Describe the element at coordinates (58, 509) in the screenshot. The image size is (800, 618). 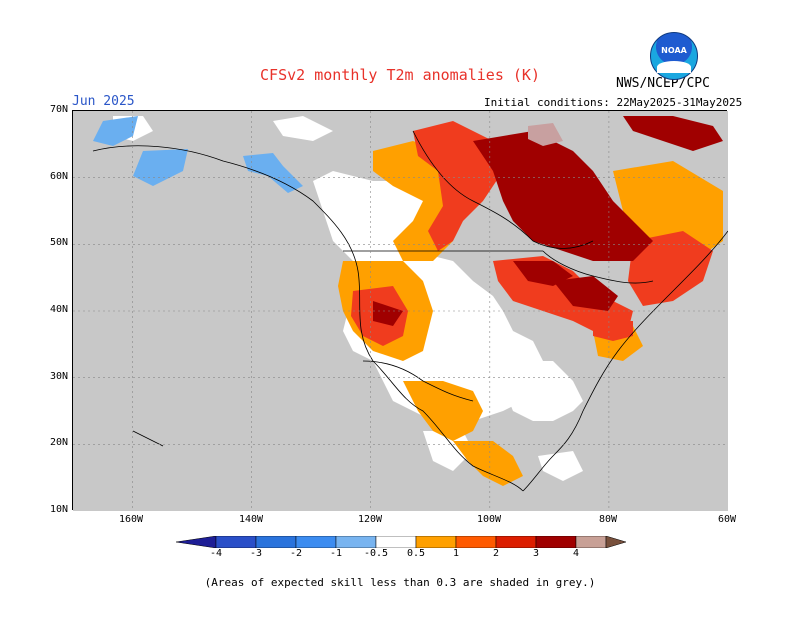
I see `lat-tick-10n: 10N` at that location.